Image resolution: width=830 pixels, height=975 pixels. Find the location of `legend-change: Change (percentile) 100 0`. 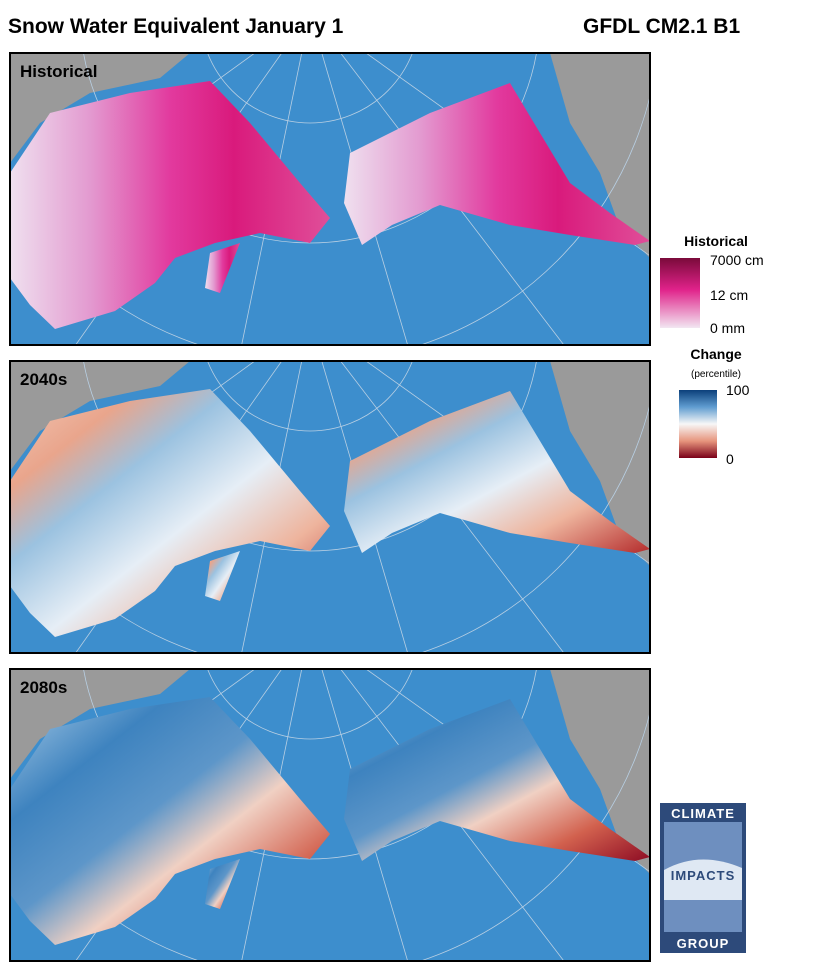

legend-change: Change (percentile) 100 0 is located at coordinates (714, 406).